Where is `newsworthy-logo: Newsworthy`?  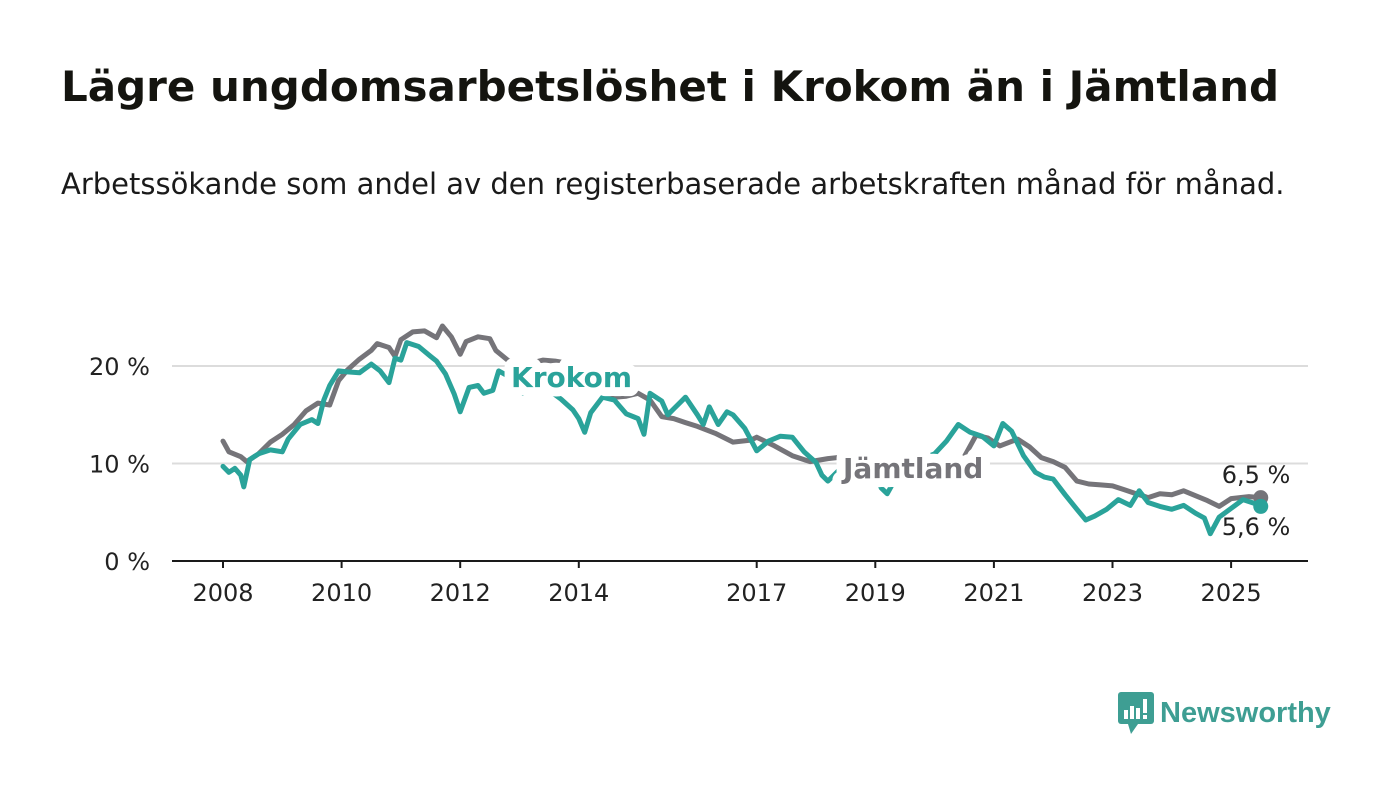
newsworthy-logo: Newsworthy is located at coordinates (1224, 713).